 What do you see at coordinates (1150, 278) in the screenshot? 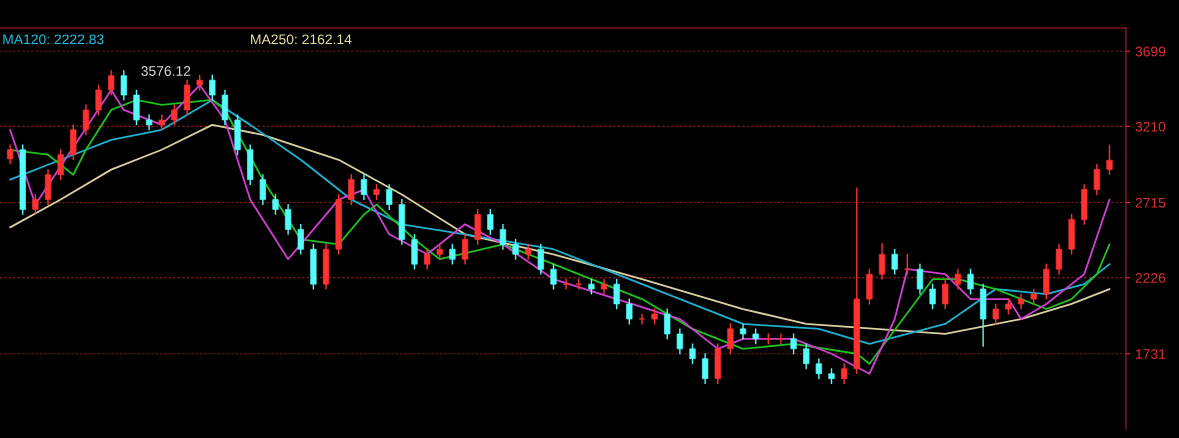
I see `y-tick-label: 2226` at bounding box center [1150, 278].